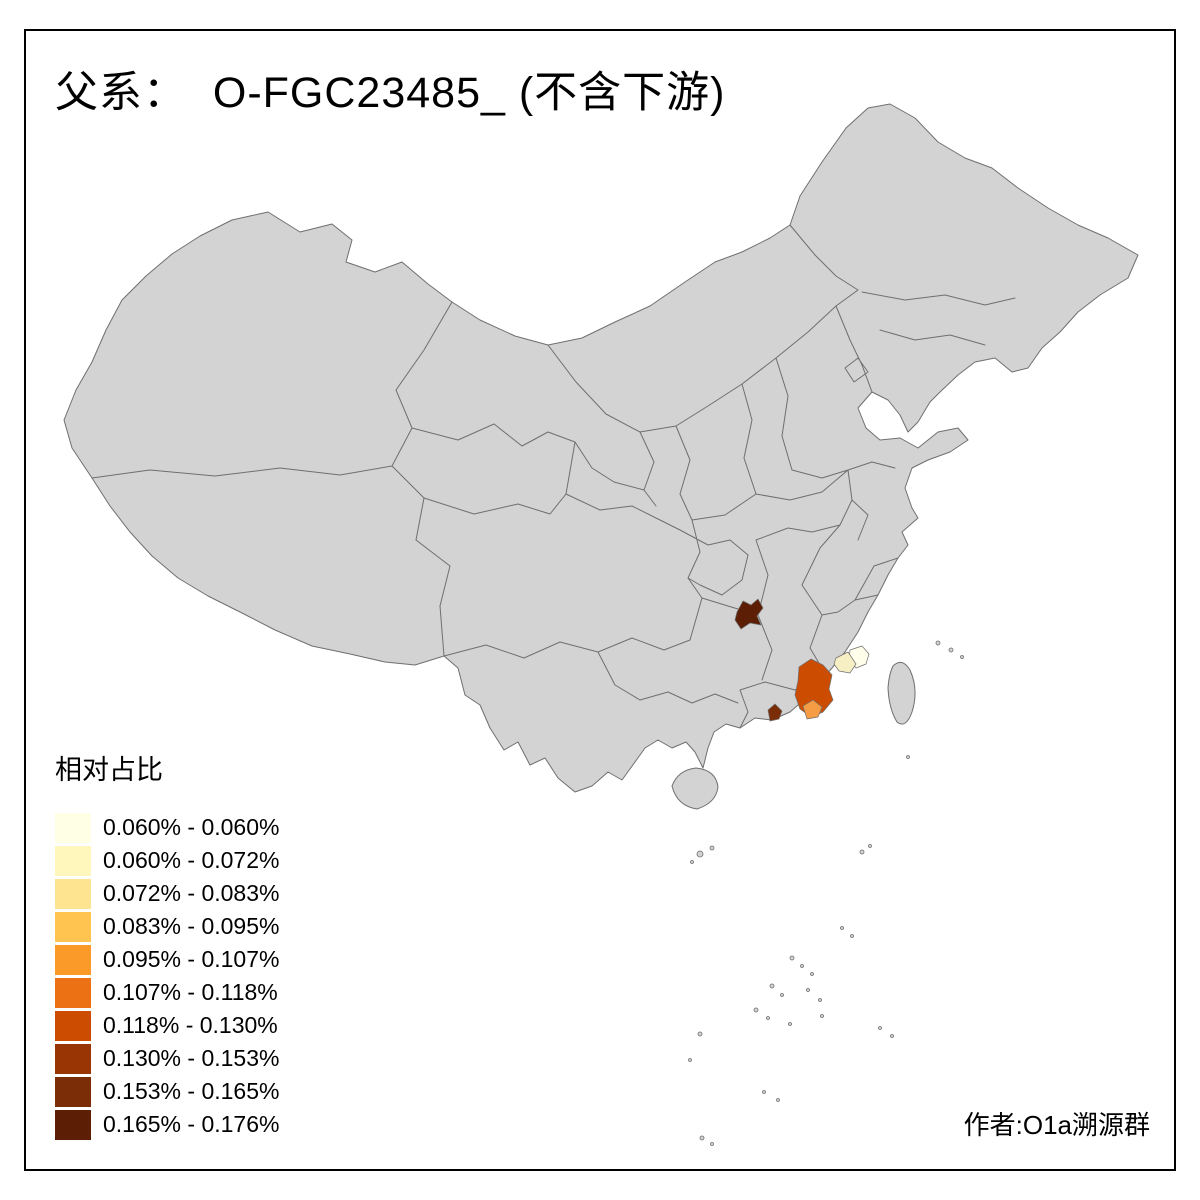 Image resolution: width=1200 pixels, height=1200 pixels. I want to click on legend-title: 相对占比, so click(109, 770).